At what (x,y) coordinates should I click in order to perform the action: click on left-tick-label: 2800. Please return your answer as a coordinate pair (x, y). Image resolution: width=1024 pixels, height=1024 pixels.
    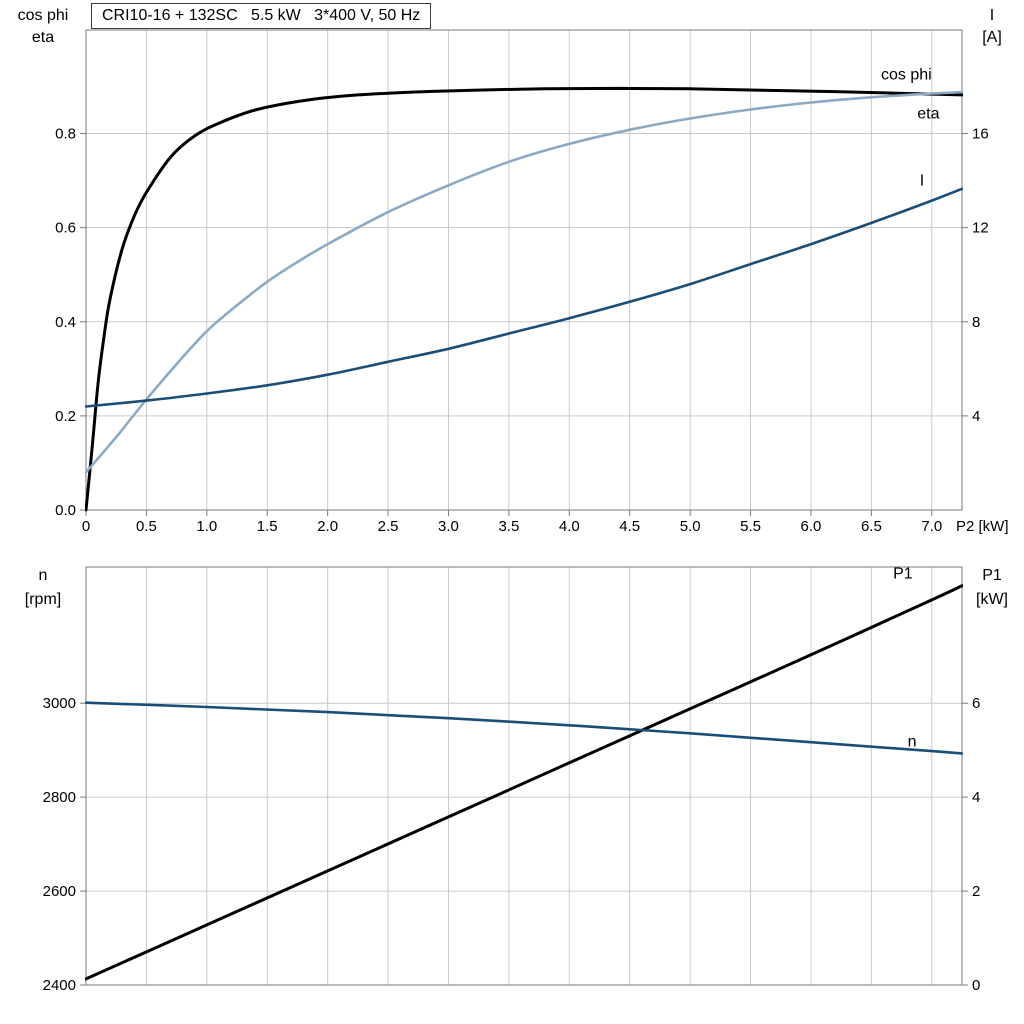
    Looking at the image, I should click on (59, 797).